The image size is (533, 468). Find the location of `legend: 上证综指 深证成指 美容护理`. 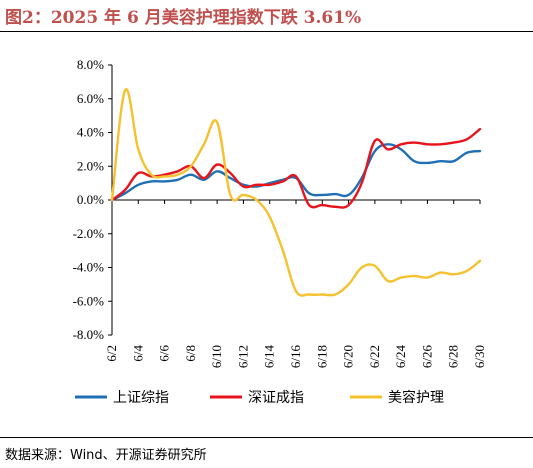

legend: 上证综指 深证成指 美容护理 is located at coordinates (259, 397).